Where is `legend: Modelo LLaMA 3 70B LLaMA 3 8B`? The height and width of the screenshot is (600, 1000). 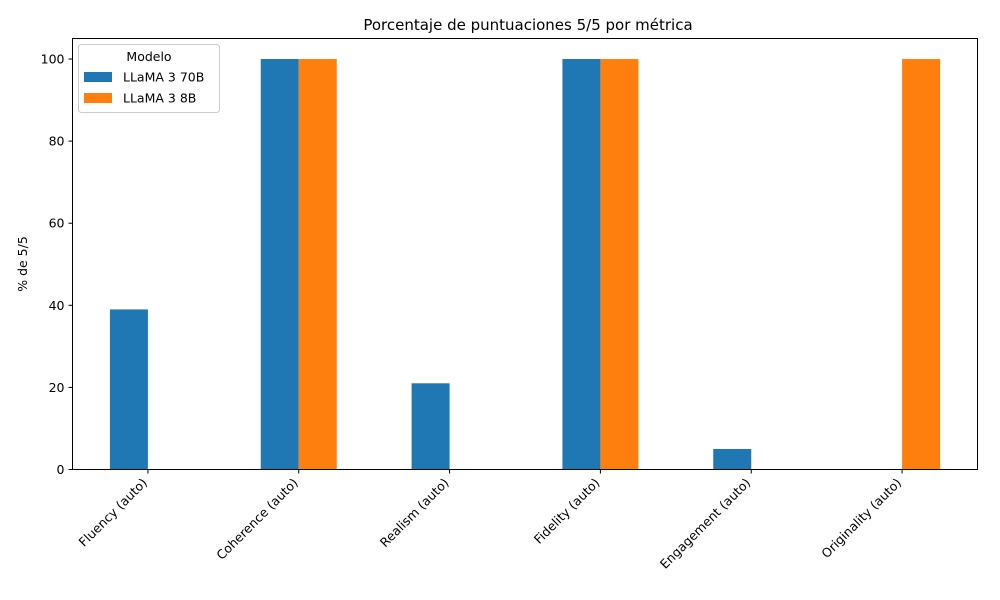
legend: Modelo LLaMA 3 70B LLaMA 3 8B is located at coordinates (149, 78).